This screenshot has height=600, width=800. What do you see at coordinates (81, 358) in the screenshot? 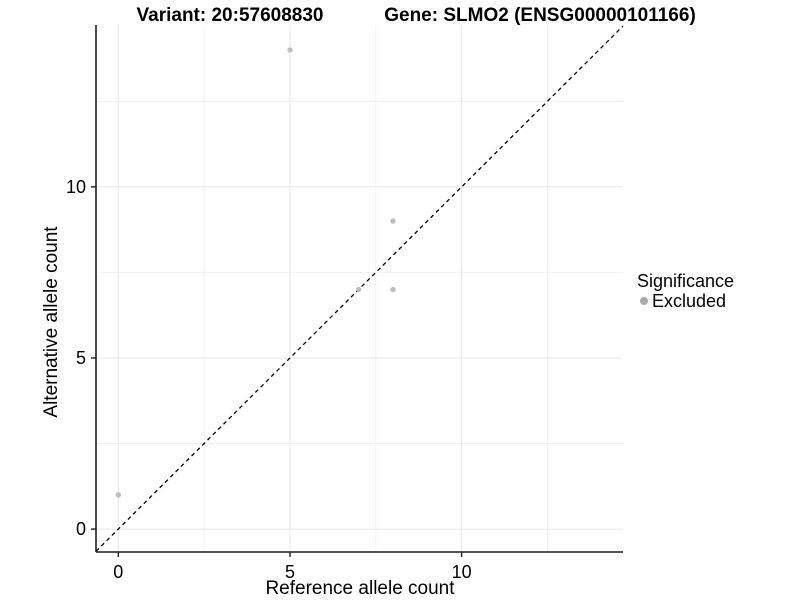
I see `y-tick-label: 5` at bounding box center [81, 358].